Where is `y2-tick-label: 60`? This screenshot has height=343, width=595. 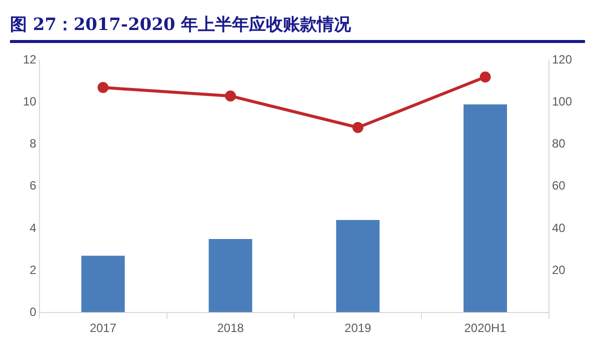
y2-tick-label: 60 is located at coordinates (559, 185).